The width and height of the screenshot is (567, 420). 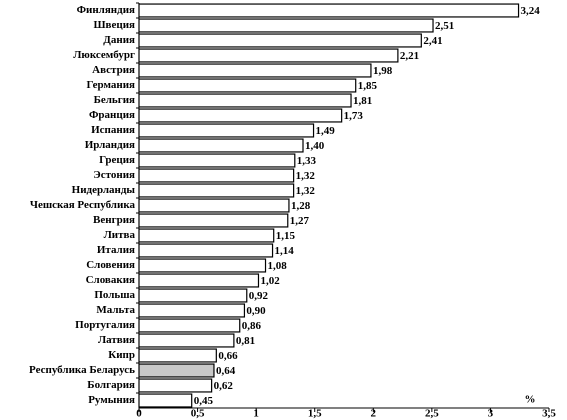 I want to click on value-label: 1,40, so click(x=315, y=146).